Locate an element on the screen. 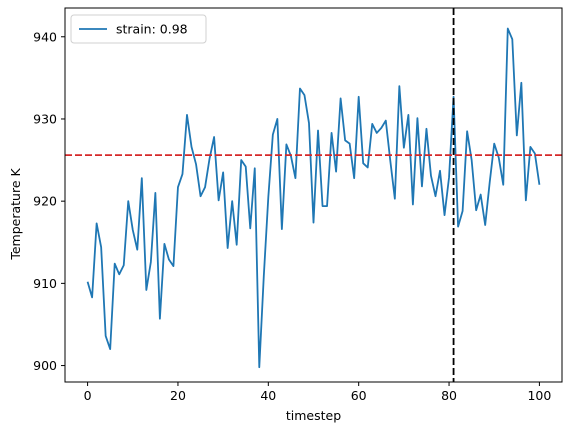 The width and height of the screenshot is (571, 432). y-tick-label: 940 is located at coordinates (45, 36).